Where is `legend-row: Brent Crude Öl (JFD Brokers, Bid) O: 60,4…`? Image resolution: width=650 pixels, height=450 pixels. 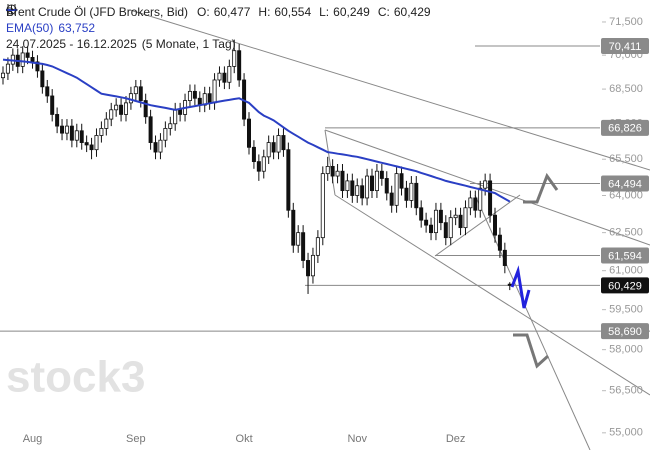
legend-row: Brent Crude Öl (JFD Brokers, Bid) O: 60,4… is located at coordinates (218, 12).